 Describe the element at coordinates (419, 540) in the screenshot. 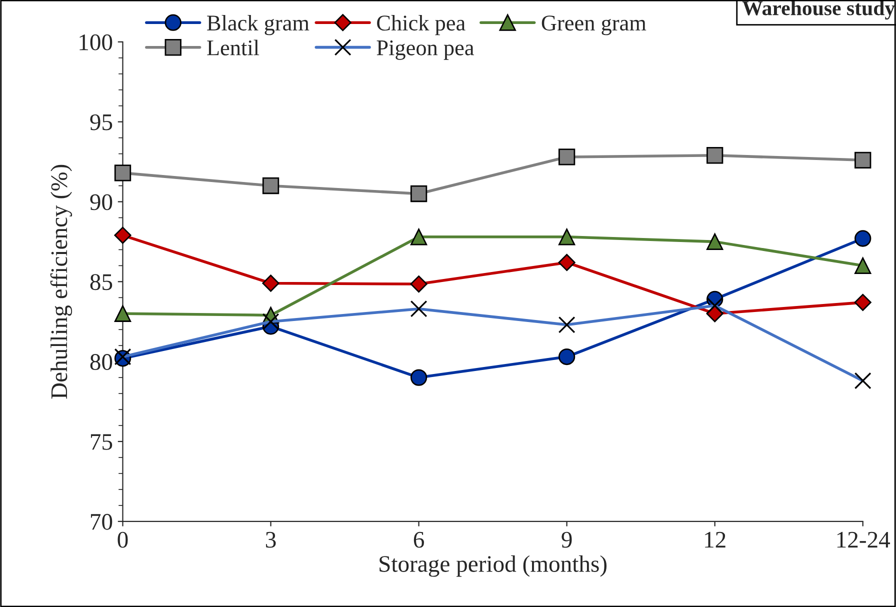

I see `x-tick-label: 6` at that location.